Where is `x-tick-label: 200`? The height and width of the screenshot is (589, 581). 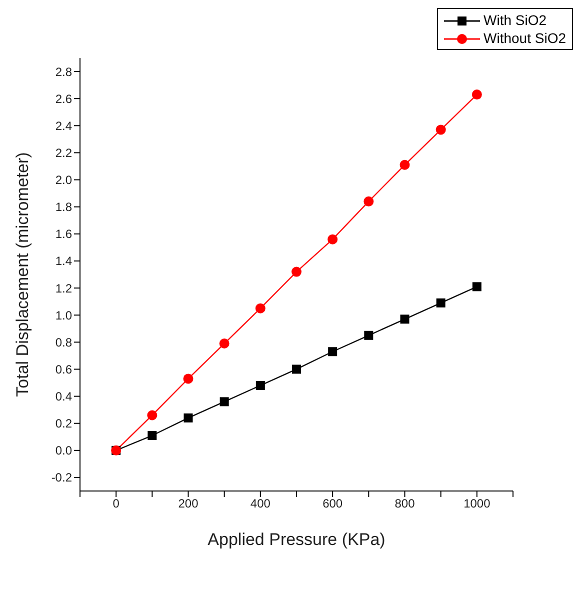
x-tick-label: 200 is located at coordinates (188, 503).